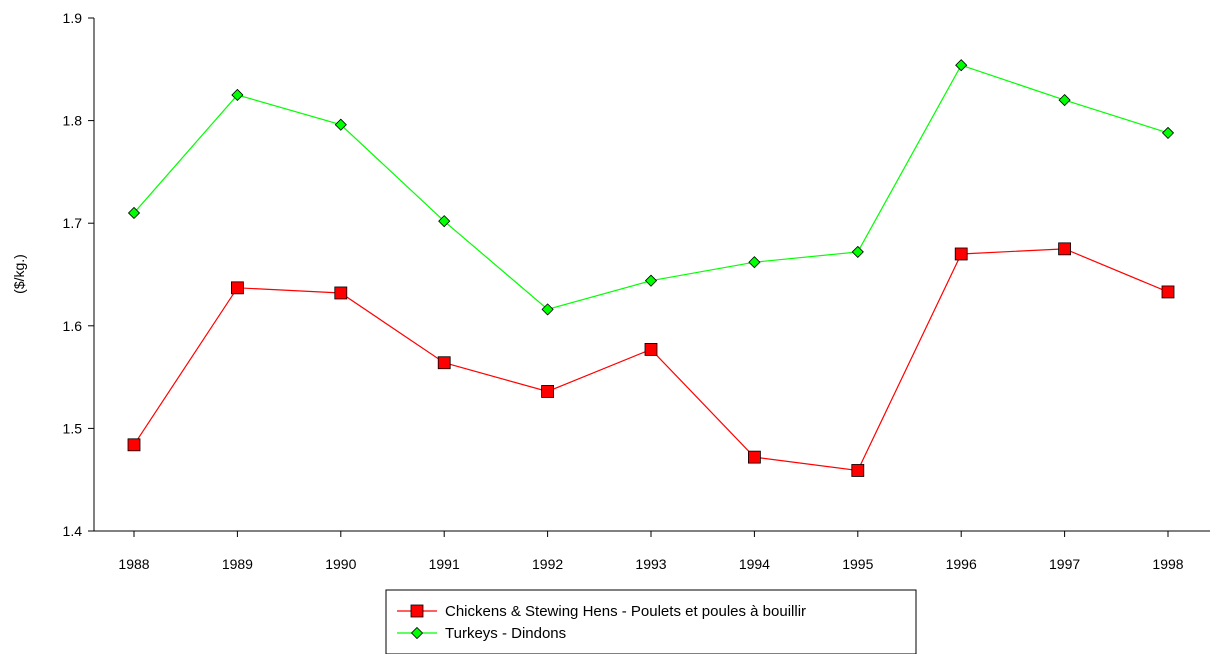  Describe the element at coordinates (340, 564) in the screenshot. I see `x-tick-label: 1990` at that location.